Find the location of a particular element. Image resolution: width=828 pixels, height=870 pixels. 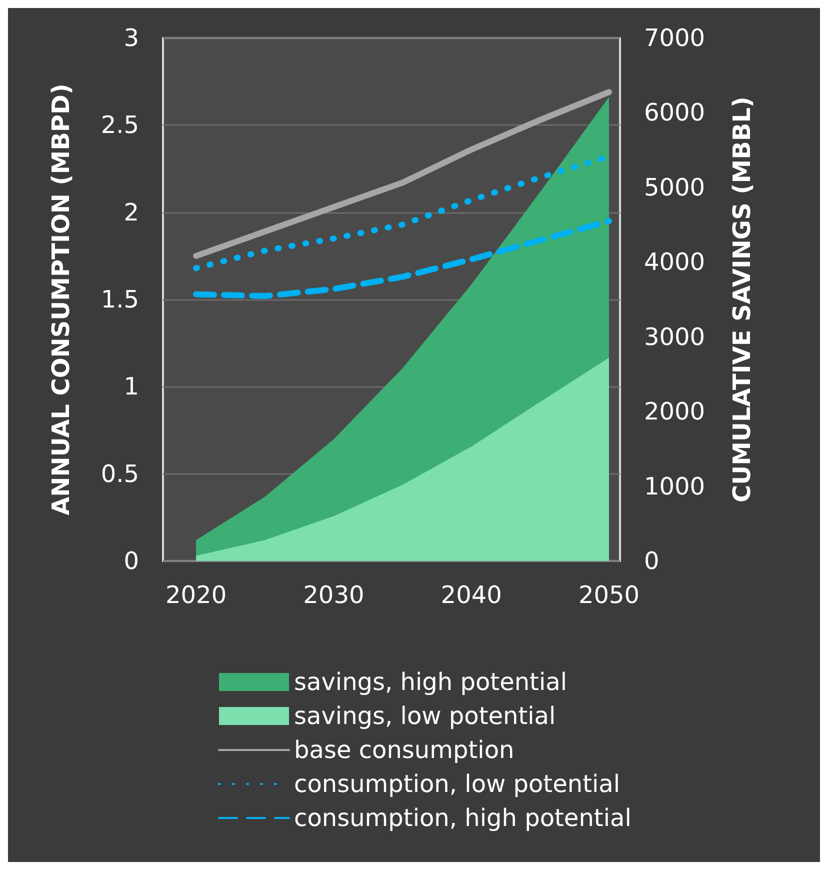

y2-tick-label: 1000 is located at coordinates (675, 486).